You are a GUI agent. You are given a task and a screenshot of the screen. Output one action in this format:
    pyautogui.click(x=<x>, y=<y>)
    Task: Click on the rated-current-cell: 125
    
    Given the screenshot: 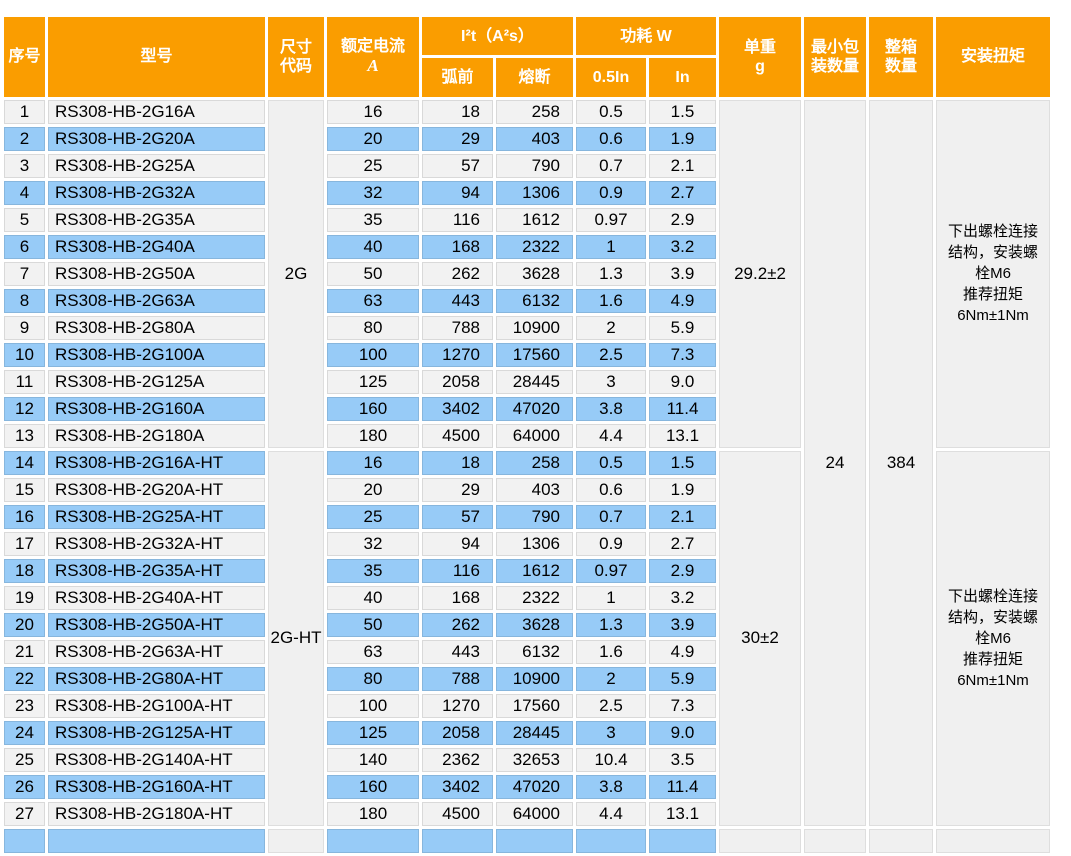 What is the action you would take?
    pyautogui.click(x=373, y=732)
    